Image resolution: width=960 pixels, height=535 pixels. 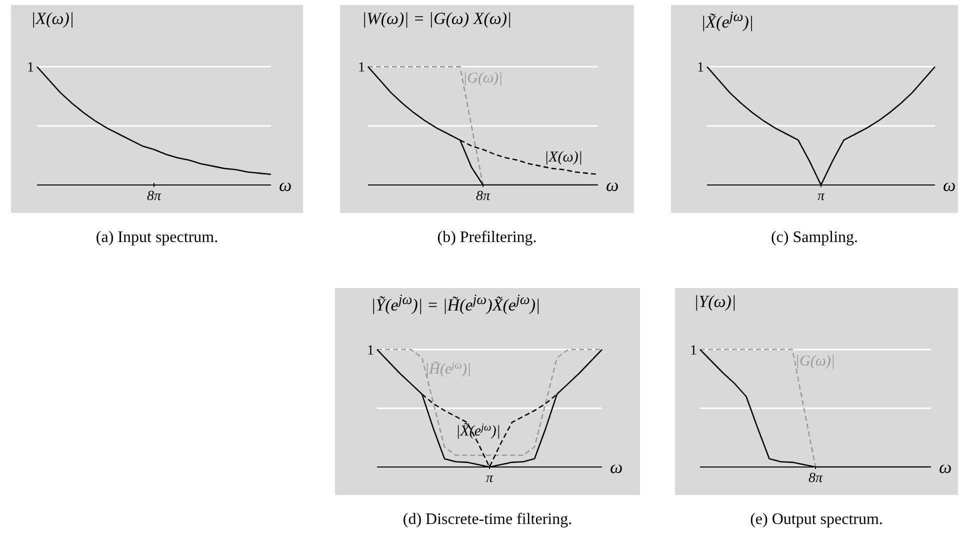 I want to click on text: (c) Sampling., so click(x=815, y=238).